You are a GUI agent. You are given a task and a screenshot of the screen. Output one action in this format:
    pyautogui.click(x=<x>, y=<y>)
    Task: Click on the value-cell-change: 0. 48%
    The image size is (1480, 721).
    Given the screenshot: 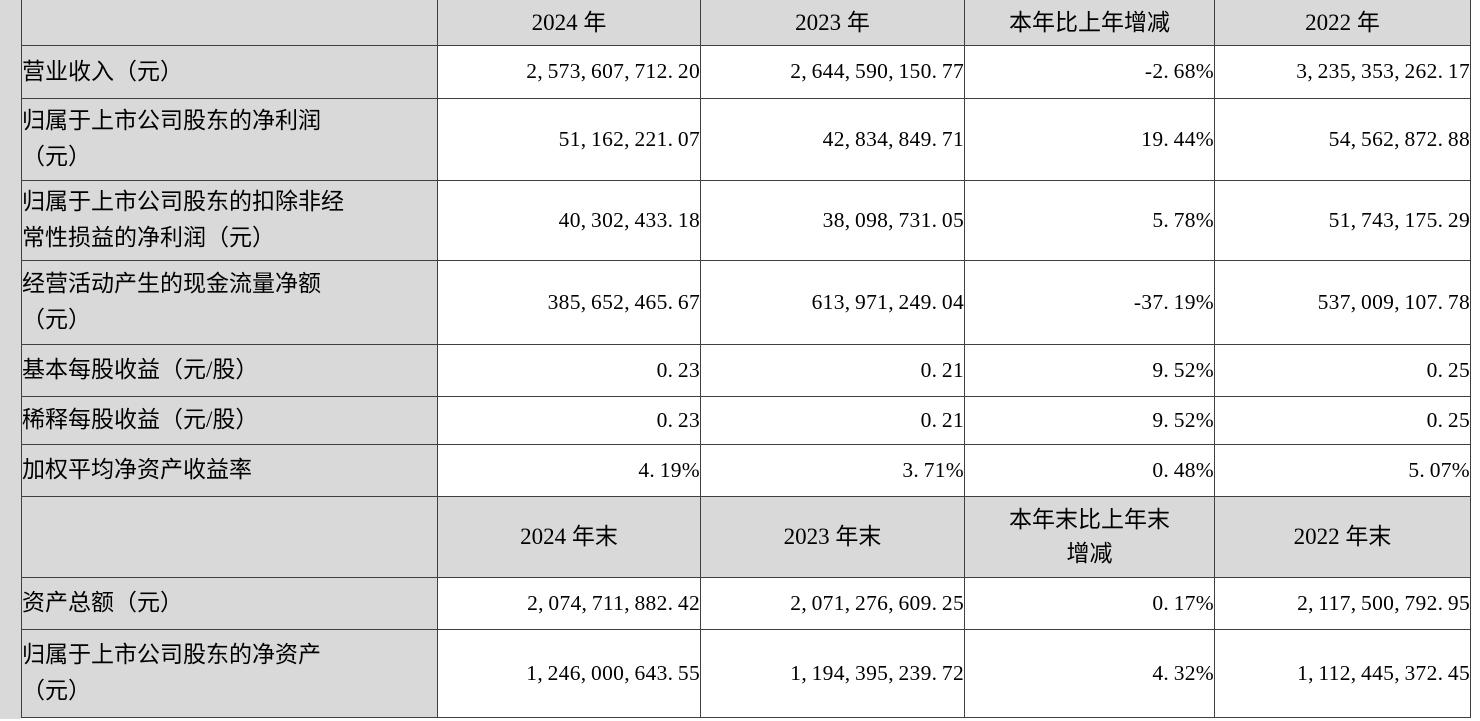 What is the action you would take?
    pyautogui.click(x=1089, y=470)
    